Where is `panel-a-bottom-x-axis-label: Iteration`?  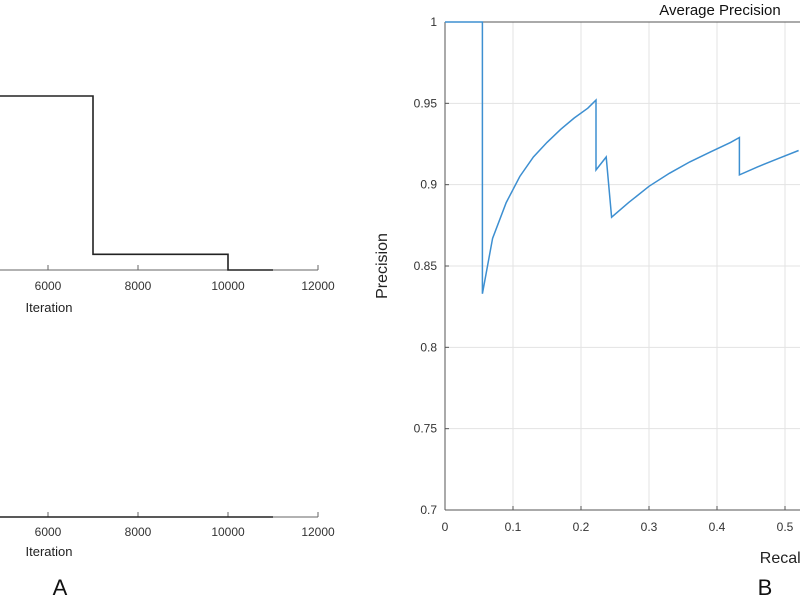
panel-a-bottom-x-axis-label: Iteration is located at coordinates (49, 551).